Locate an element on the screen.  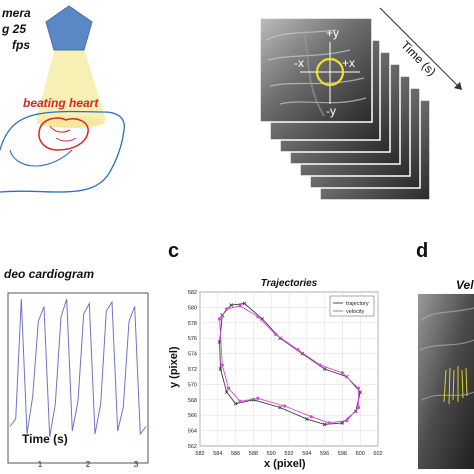
x-tick-label: 602 is located at coordinates (377, 454).